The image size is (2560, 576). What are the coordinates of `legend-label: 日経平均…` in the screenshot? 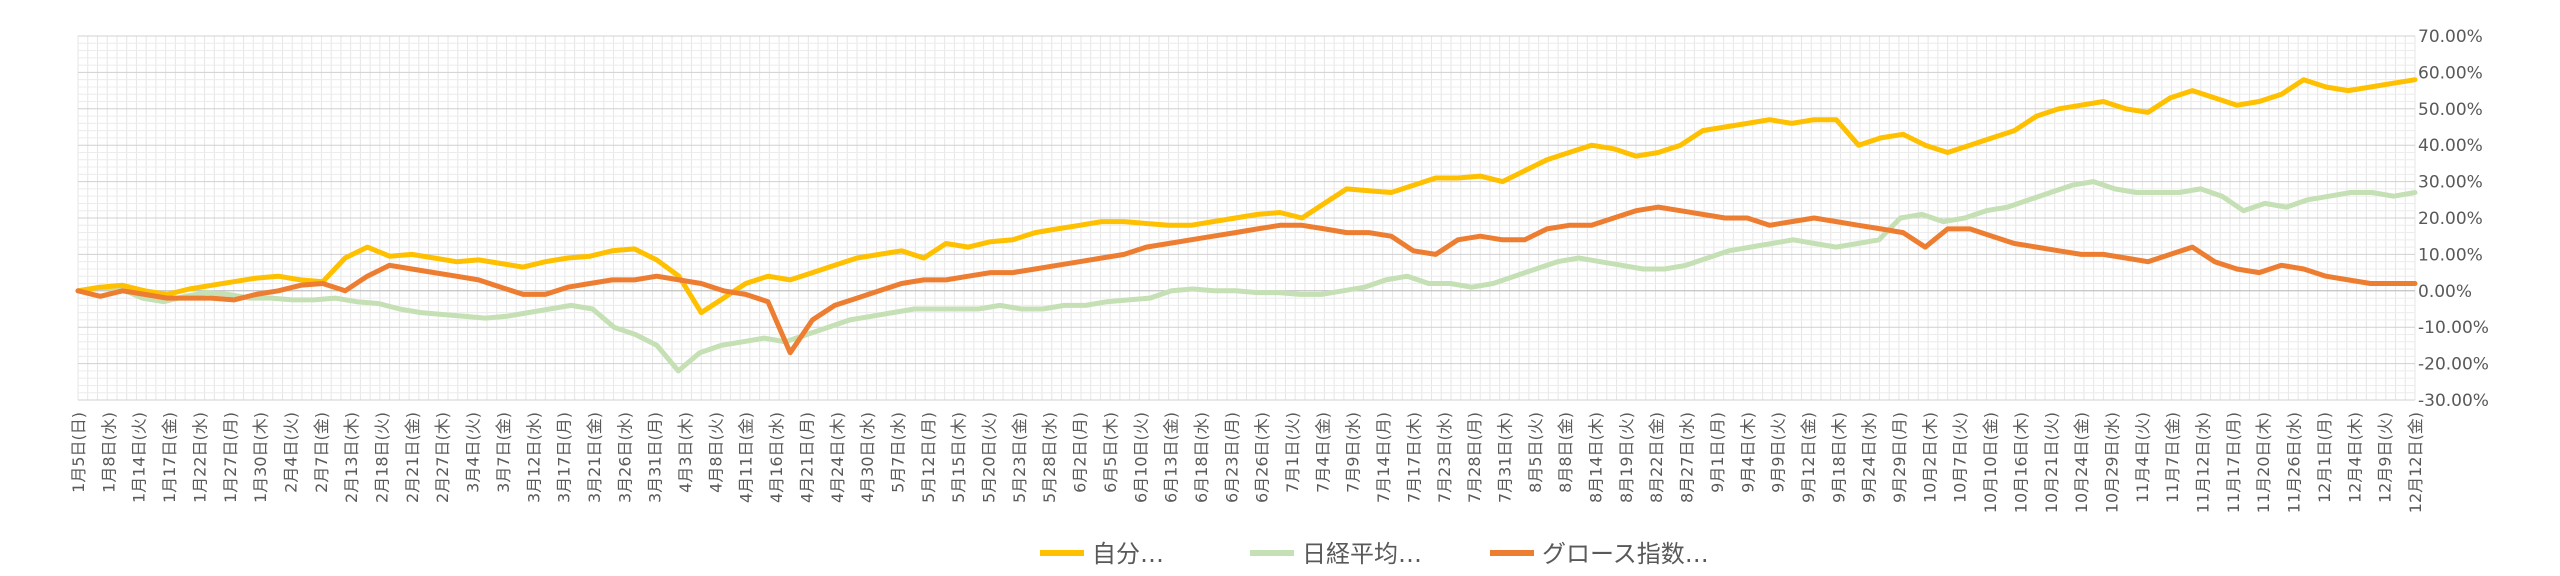 It's located at (1362, 554).